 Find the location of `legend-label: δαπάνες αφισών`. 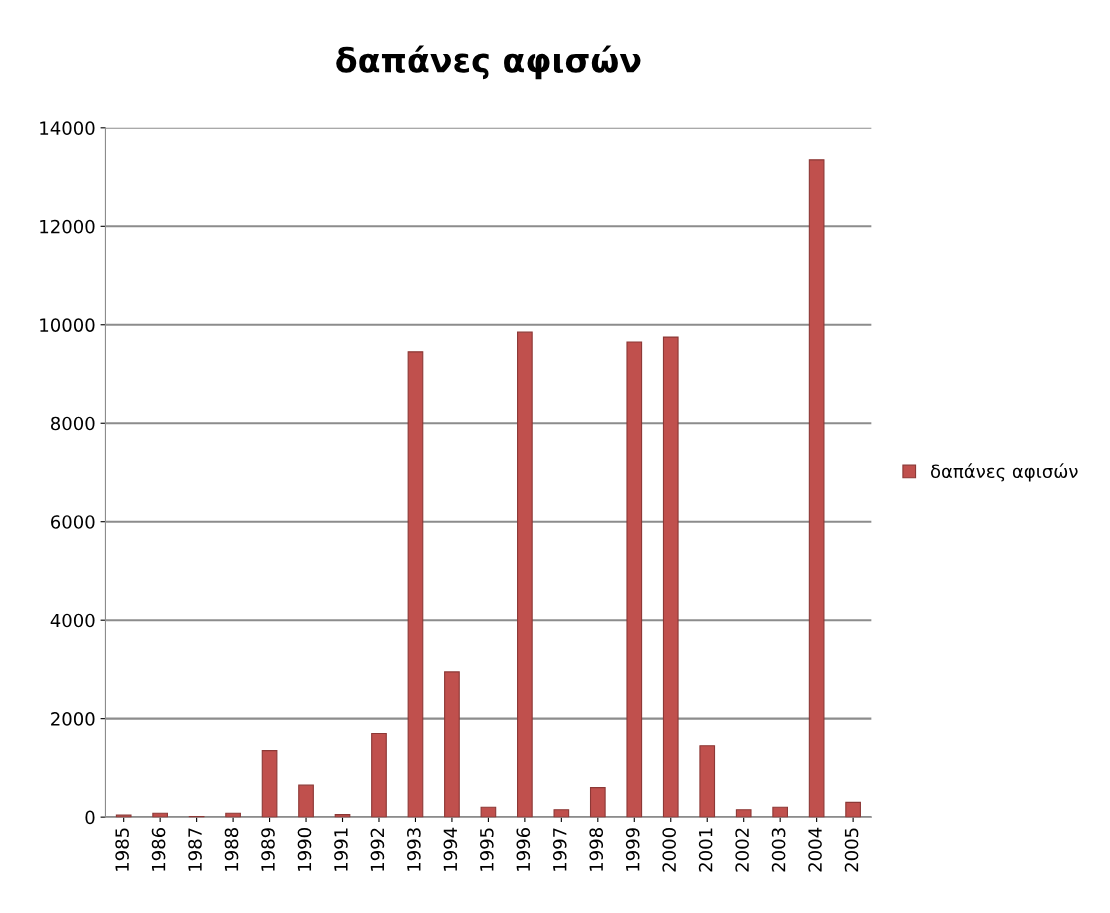

legend-label: δαπάνες αφισών is located at coordinates (1004, 472).